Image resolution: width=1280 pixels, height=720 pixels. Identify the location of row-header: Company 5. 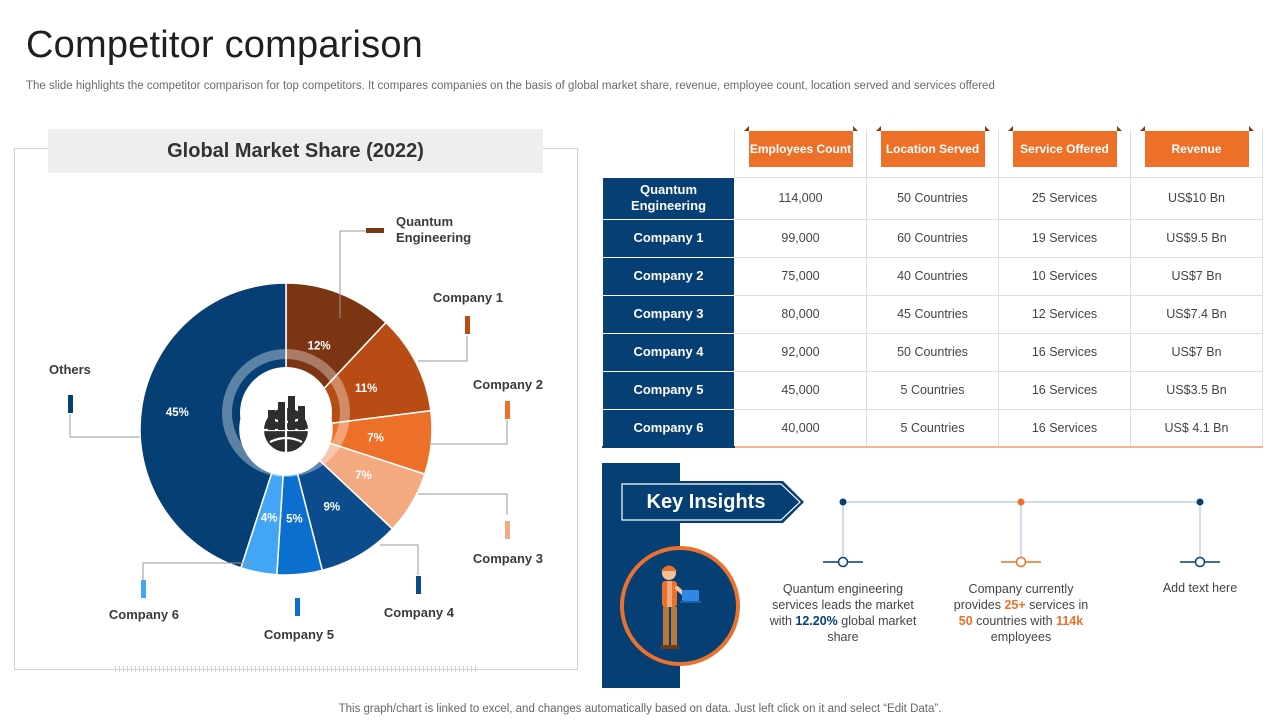
(668, 390).